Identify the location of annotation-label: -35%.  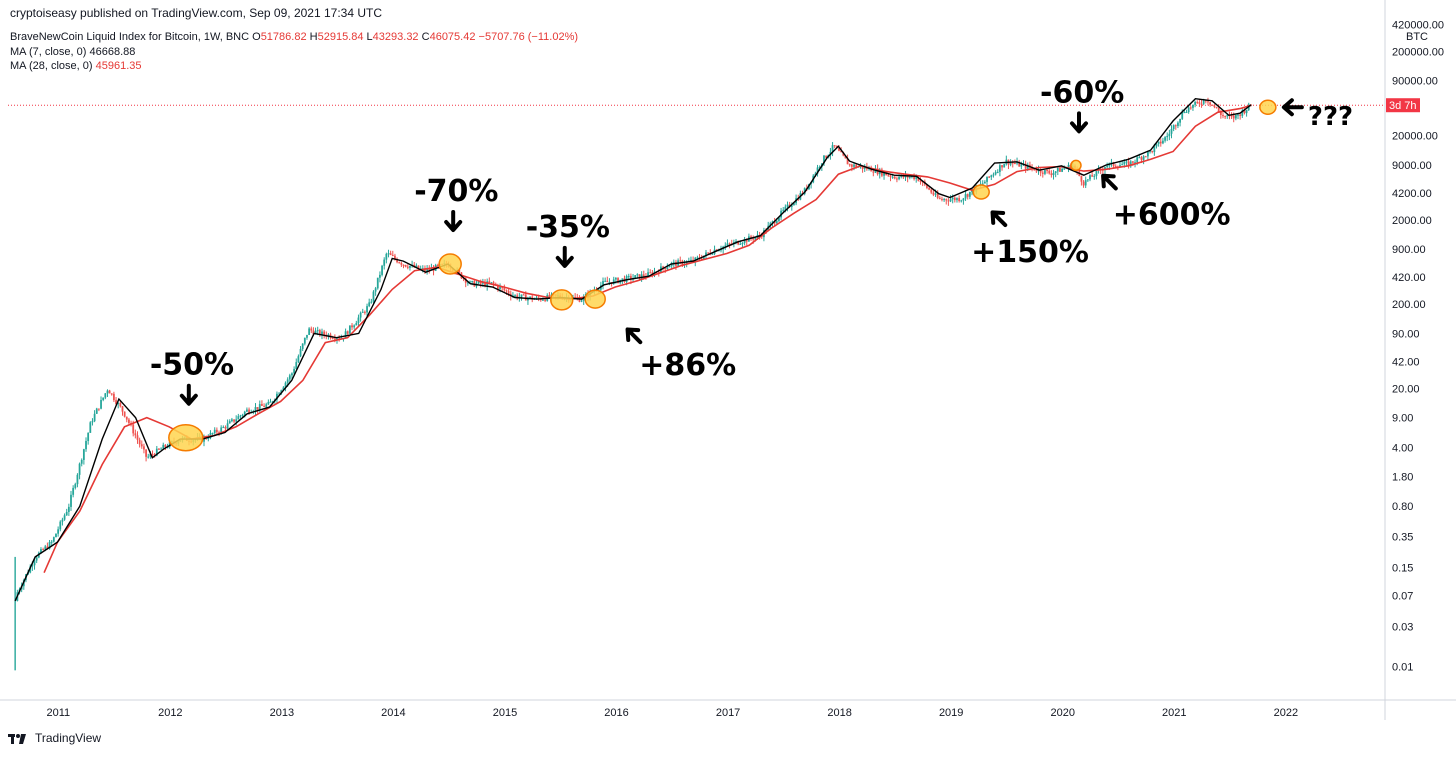
(568, 227).